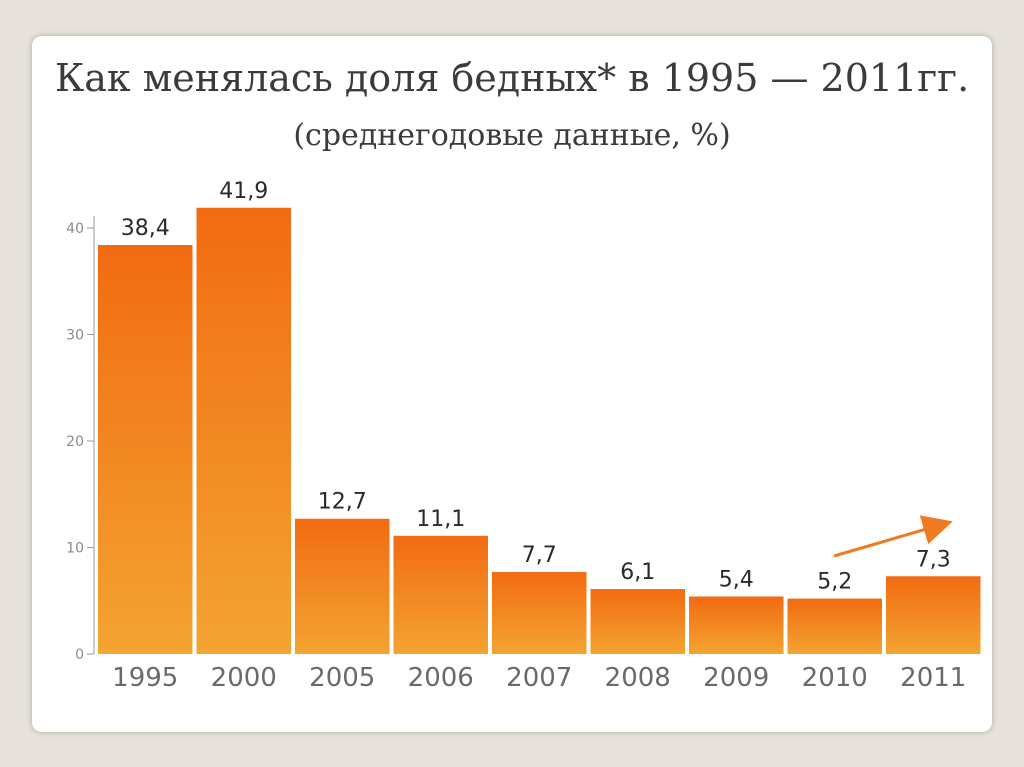  Describe the element at coordinates (736, 678) in the screenshot. I see `category-label-2009: 2009` at that location.